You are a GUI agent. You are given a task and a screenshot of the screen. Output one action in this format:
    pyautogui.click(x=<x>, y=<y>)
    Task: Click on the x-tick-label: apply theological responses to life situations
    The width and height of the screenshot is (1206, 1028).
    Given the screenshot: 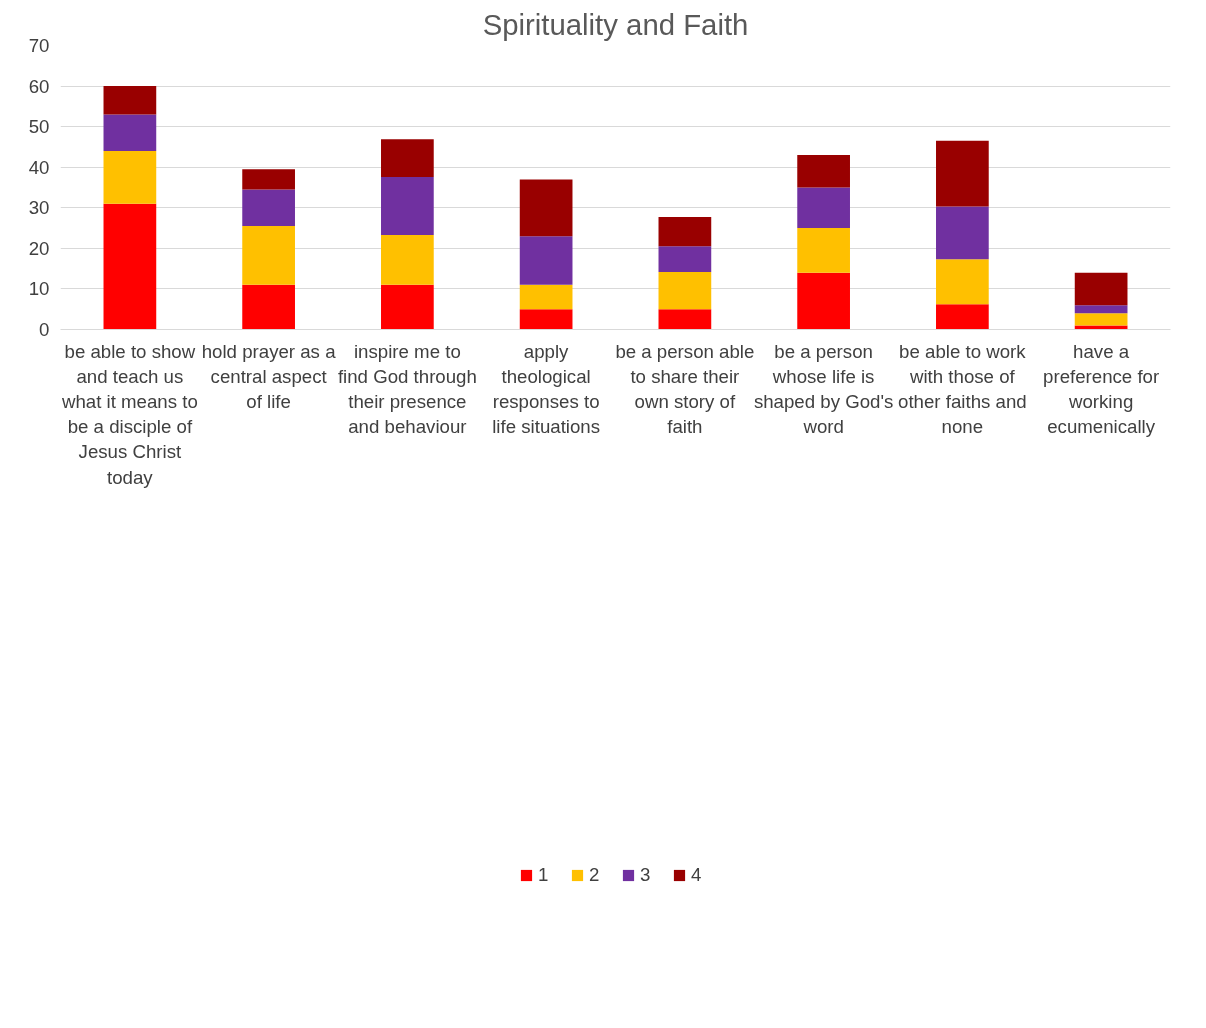 What is the action you would take?
    pyautogui.click(x=546, y=389)
    